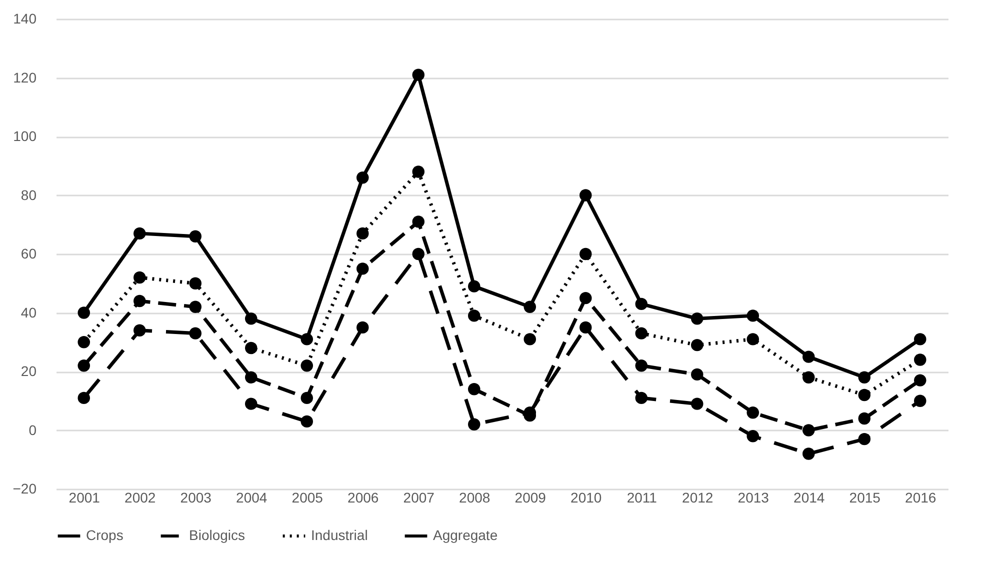 The width and height of the screenshot is (992, 581). What do you see at coordinates (217, 535) in the screenshot?
I see `legend-label: Biologics` at bounding box center [217, 535].